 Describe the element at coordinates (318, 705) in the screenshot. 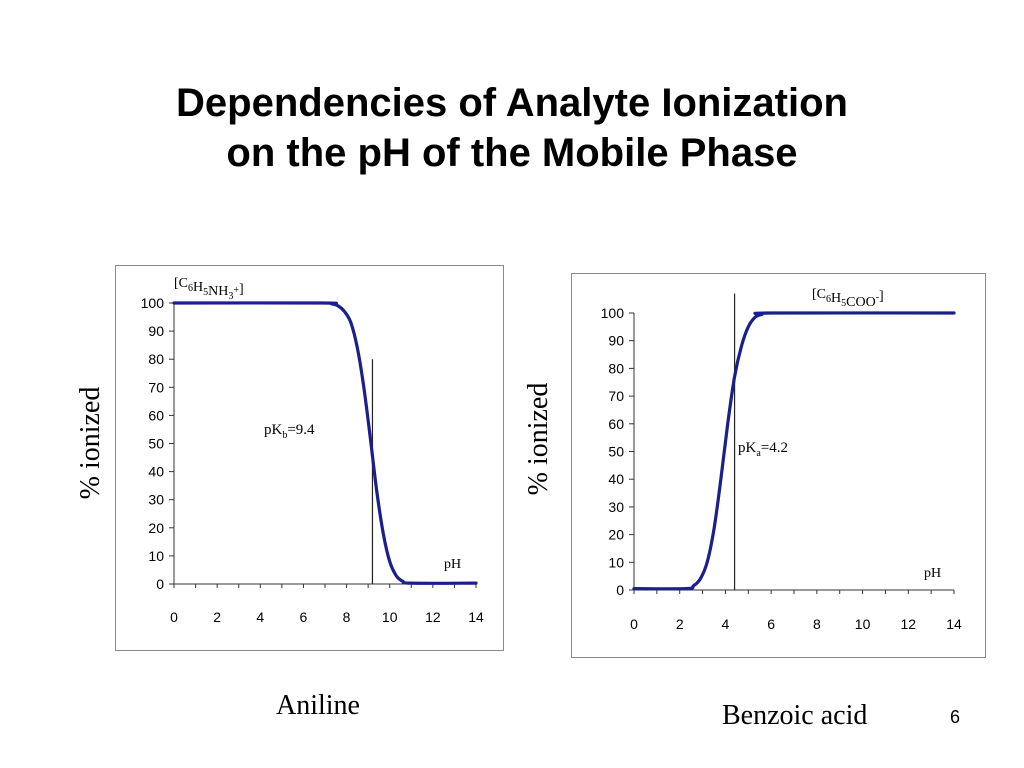

I see `aniline-caption: Aniline` at that location.